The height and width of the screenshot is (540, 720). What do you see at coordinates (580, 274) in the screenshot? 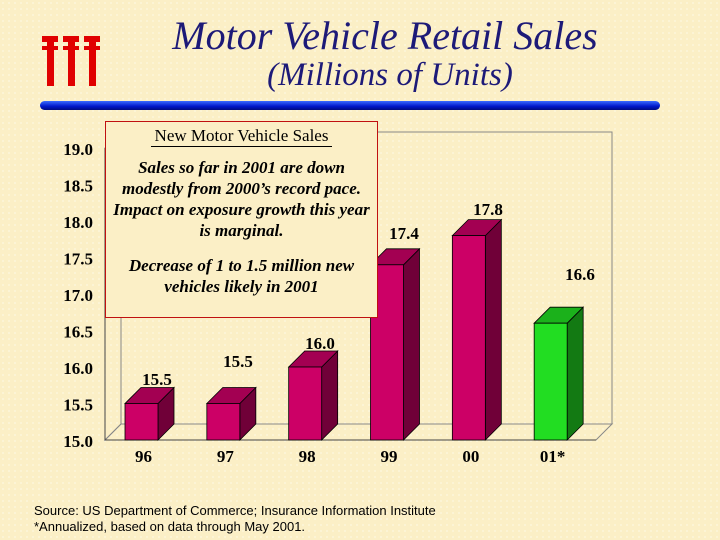
I see `data-label: 16.6` at bounding box center [580, 274].